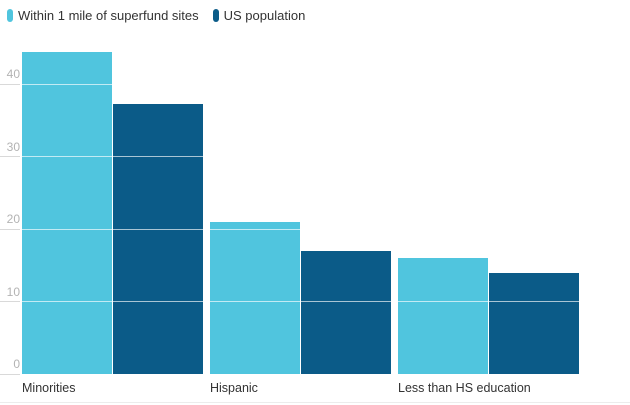 This screenshot has width=630, height=405. I want to click on y-axis-tick-label-20: 20, so click(13, 219).